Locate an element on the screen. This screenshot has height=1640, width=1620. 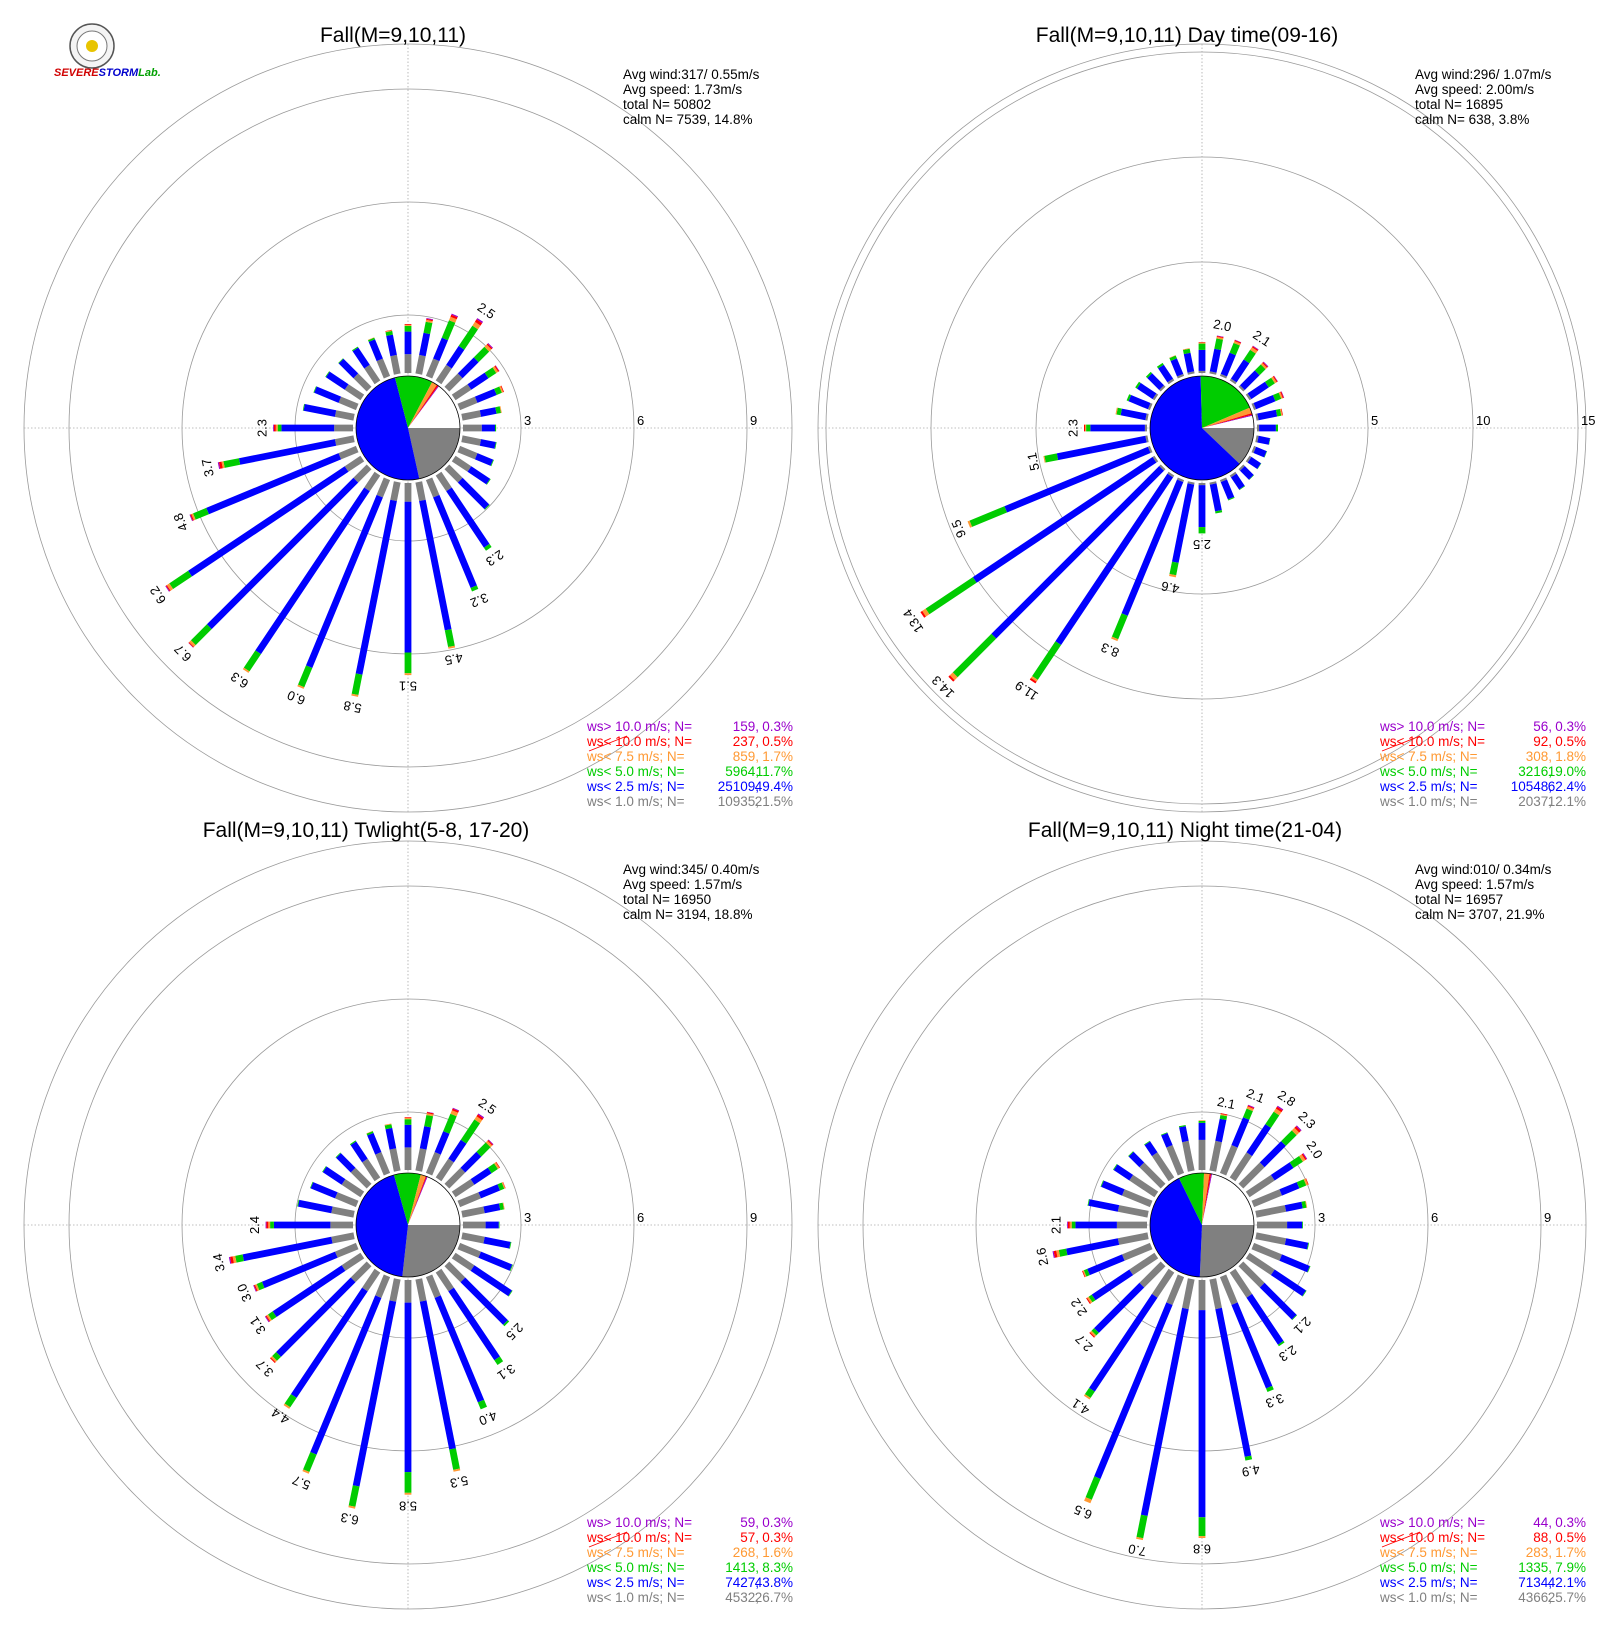
legend-entry: ws< 5.0 m/s; N= 1413, 8.3% is located at coordinates (689, 1567).